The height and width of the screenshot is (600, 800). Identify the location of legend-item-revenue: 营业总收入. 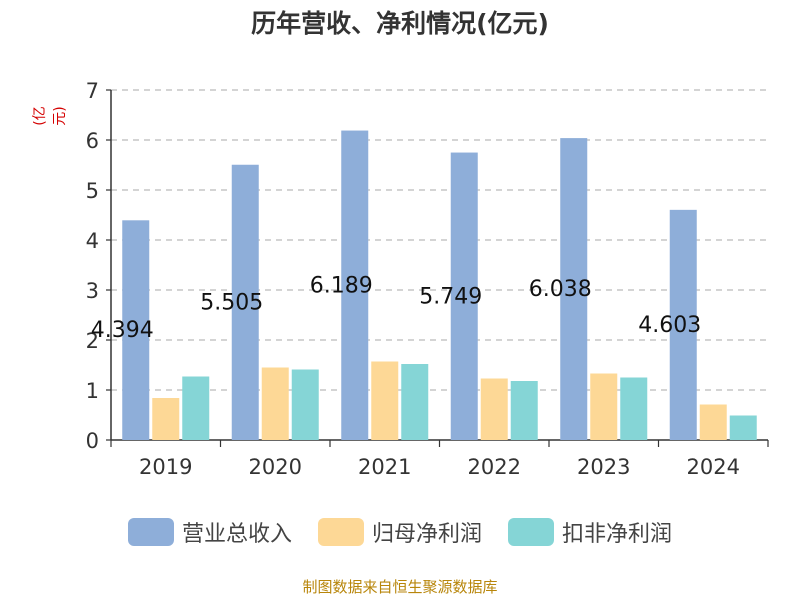
(209, 532).